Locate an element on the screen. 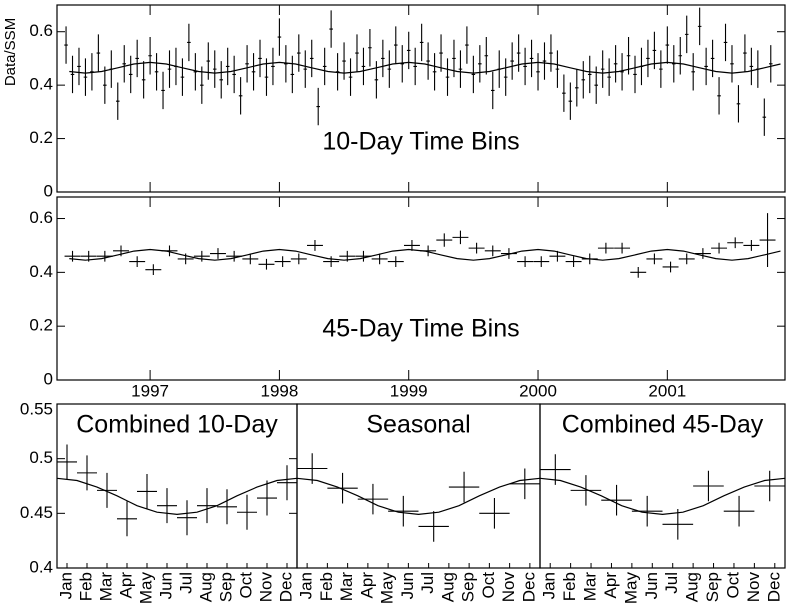 The height and width of the screenshot is (615, 790). y-tick-label: 0 is located at coordinates (48, 190).